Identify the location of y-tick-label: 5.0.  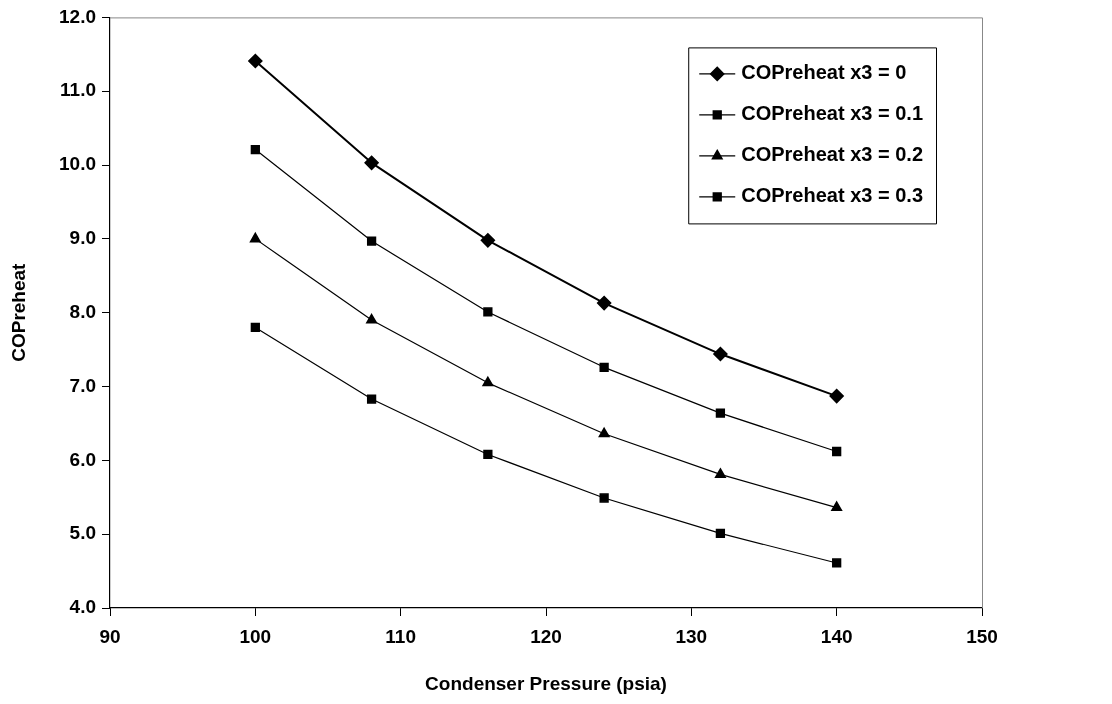
(82, 533).